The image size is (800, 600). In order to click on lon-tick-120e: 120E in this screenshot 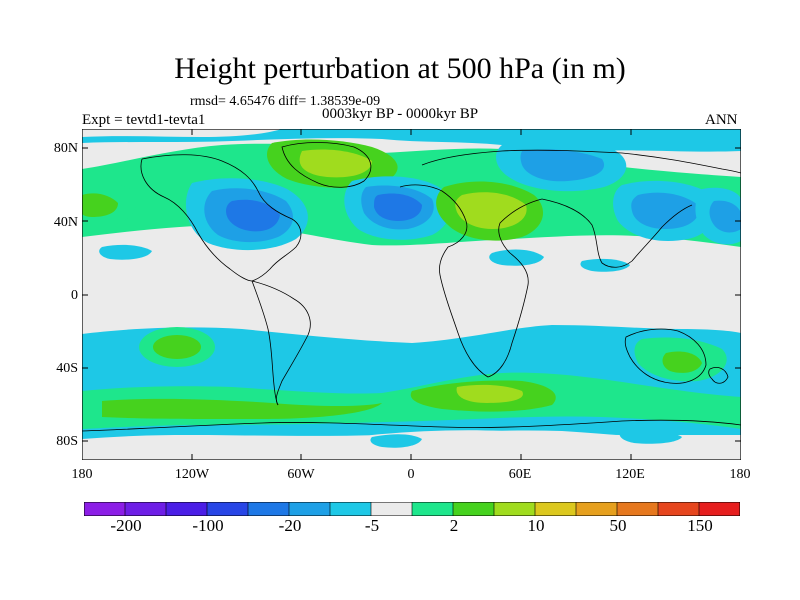, I will do `click(630, 474)`.